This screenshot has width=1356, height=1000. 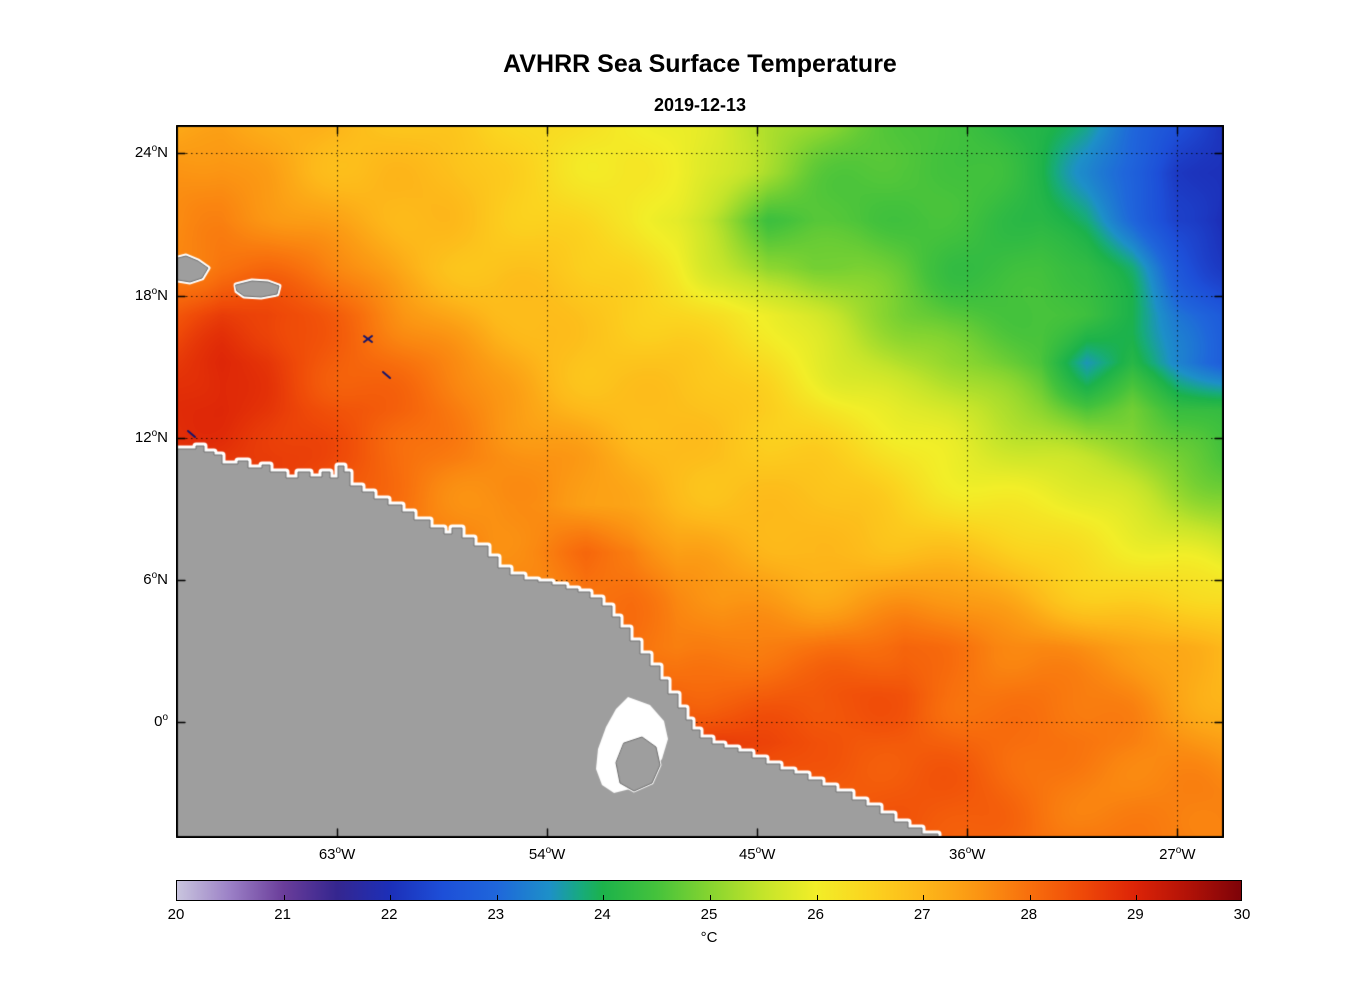 What do you see at coordinates (151, 294) in the screenshot?
I see `y-tick-label: 18oN` at bounding box center [151, 294].